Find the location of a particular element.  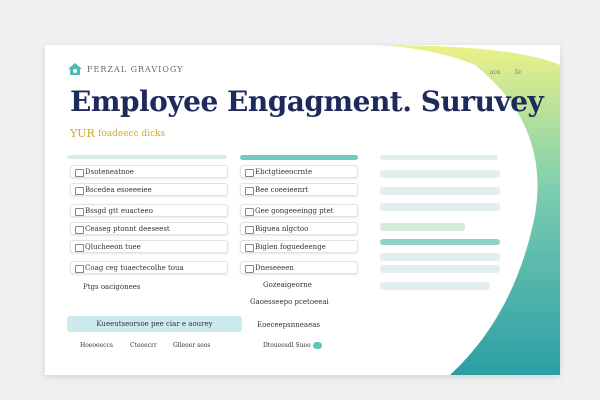

footer-text: Cteeecrr is located at coordinates (143, 345).